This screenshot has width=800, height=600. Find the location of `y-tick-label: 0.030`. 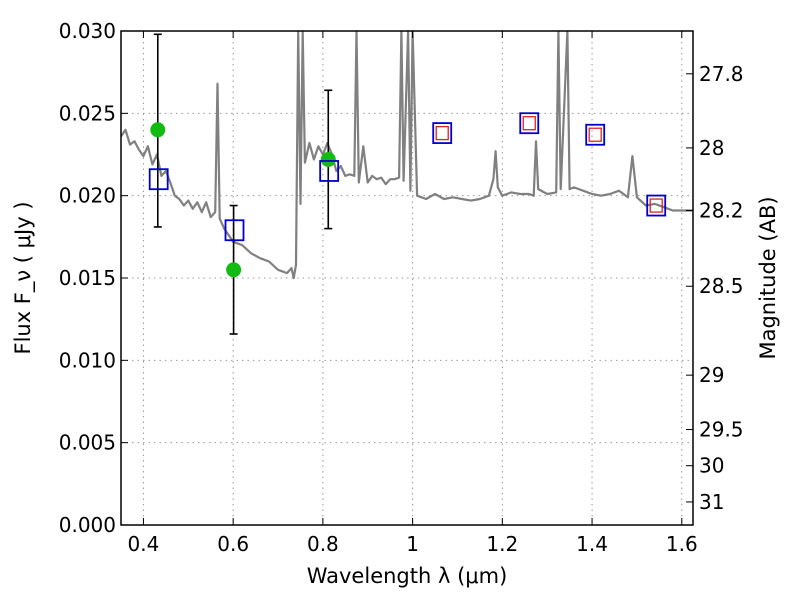

y-tick-label: 0.030 is located at coordinates (87, 31).